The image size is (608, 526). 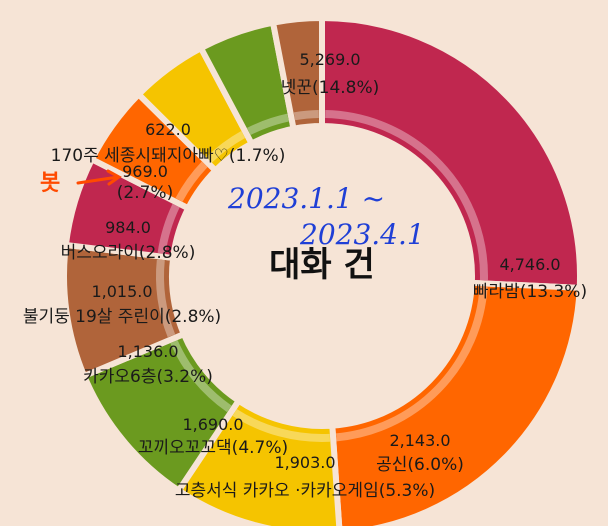 What do you see at coordinates (50, 183) in the screenshot?
I see `bot-marker-label: 봇` at bounding box center [50, 183].